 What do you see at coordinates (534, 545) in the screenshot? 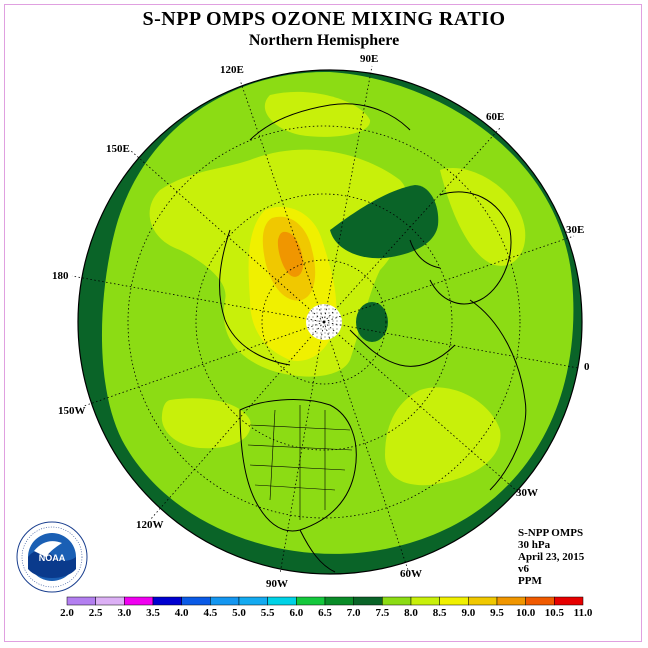
I see `info-level: 30 hPa` at bounding box center [534, 545].